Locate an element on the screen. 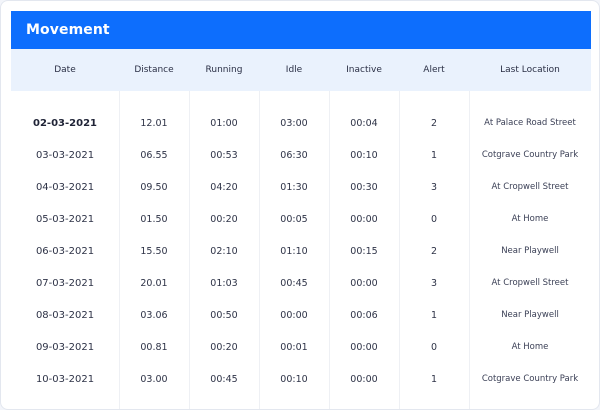 This screenshot has width=600, height=410. column-header-inactive: Inactive is located at coordinates (364, 70).